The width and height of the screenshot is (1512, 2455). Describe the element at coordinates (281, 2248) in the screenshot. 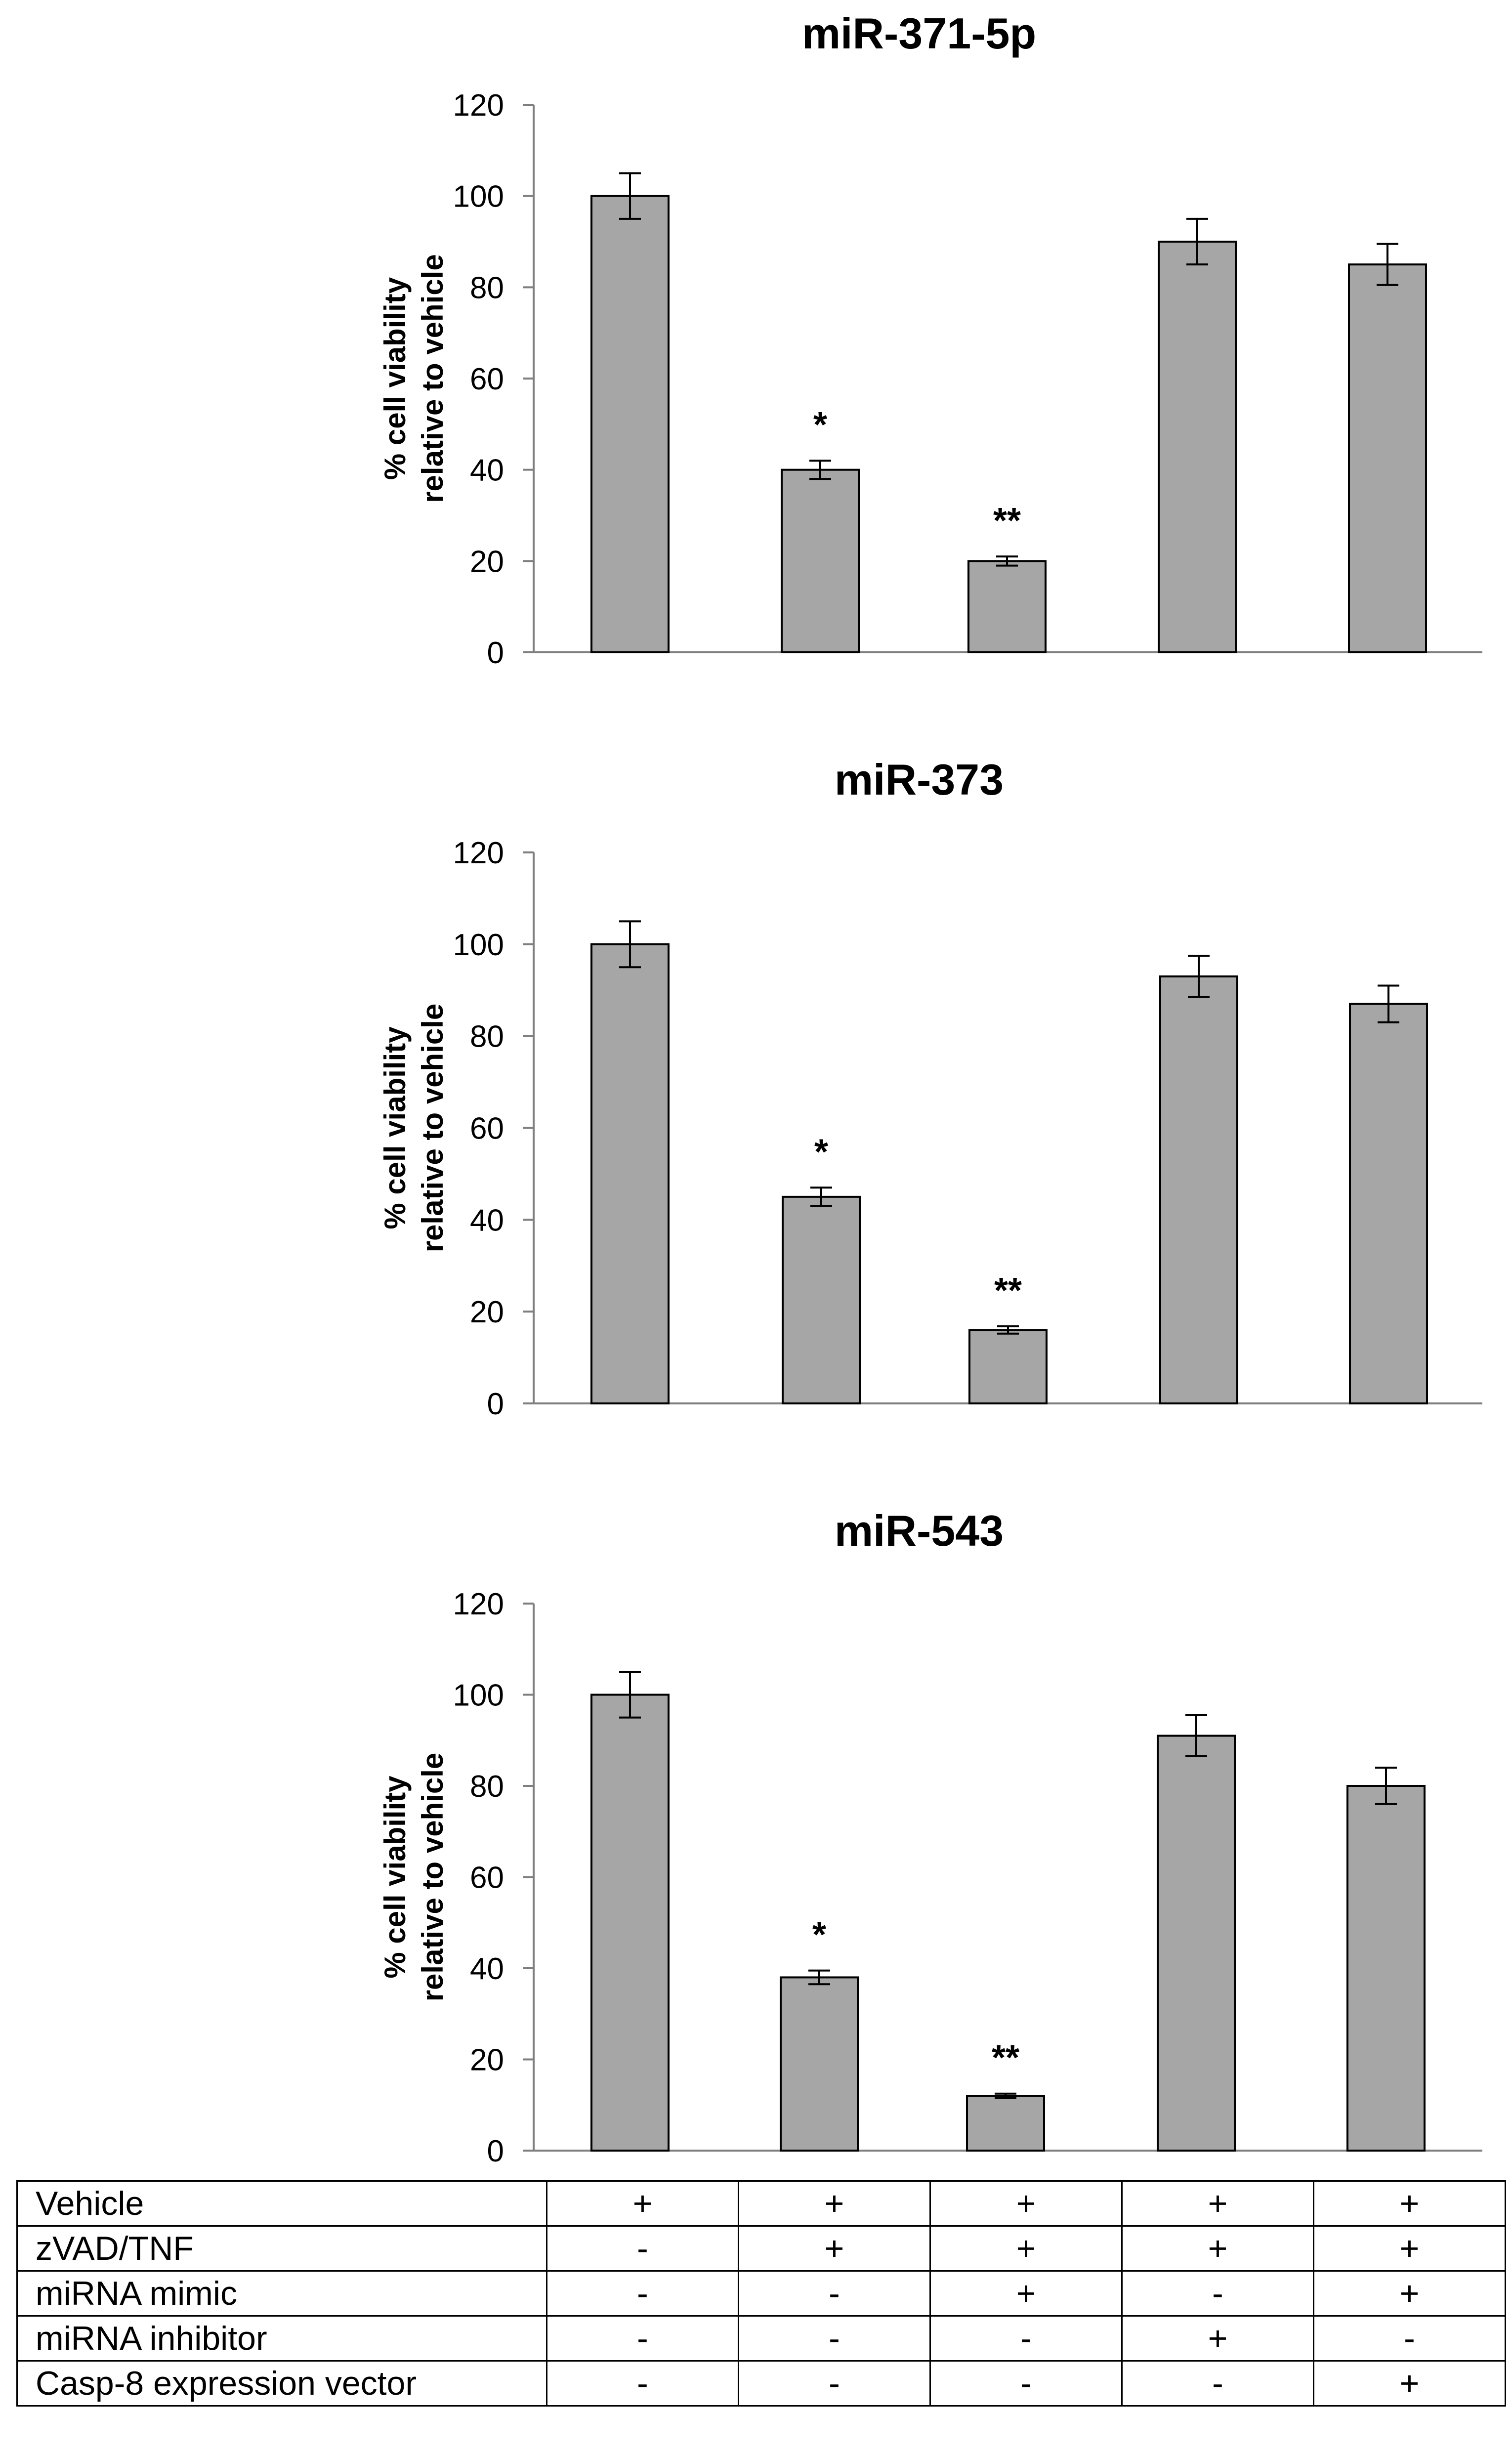

I see `condition-label: zVAD/TNF` at that location.